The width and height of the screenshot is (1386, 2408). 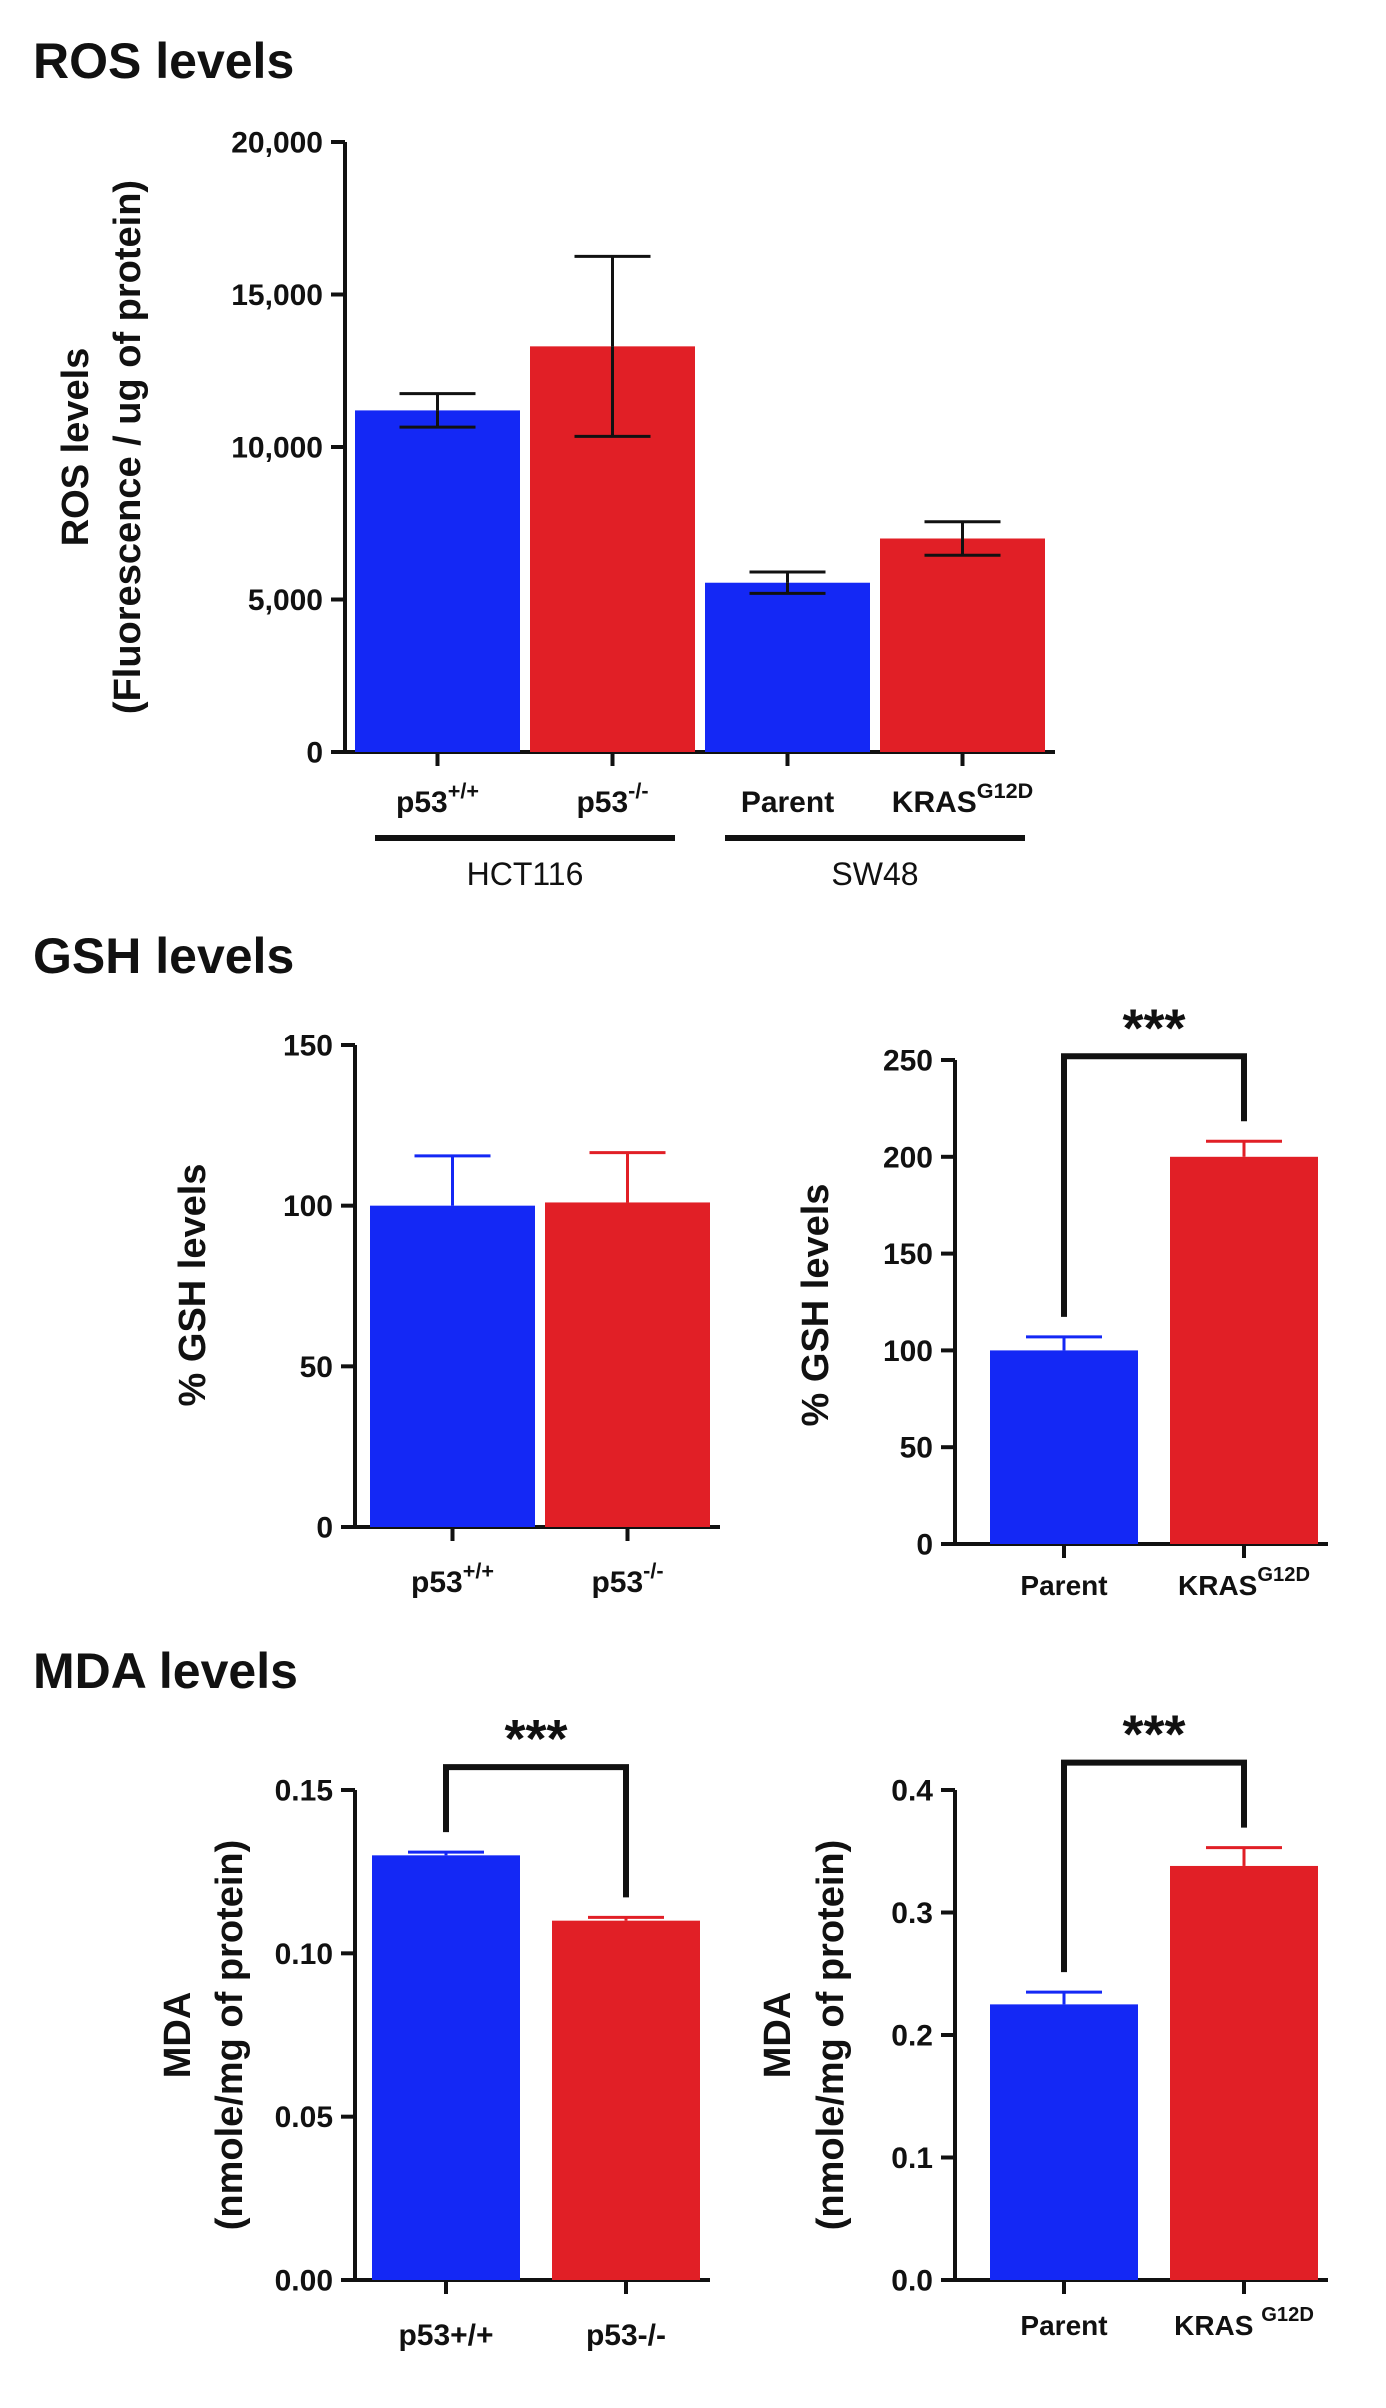 What do you see at coordinates (874, 874) in the screenshot?
I see `group-label: SW48` at bounding box center [874, 874].